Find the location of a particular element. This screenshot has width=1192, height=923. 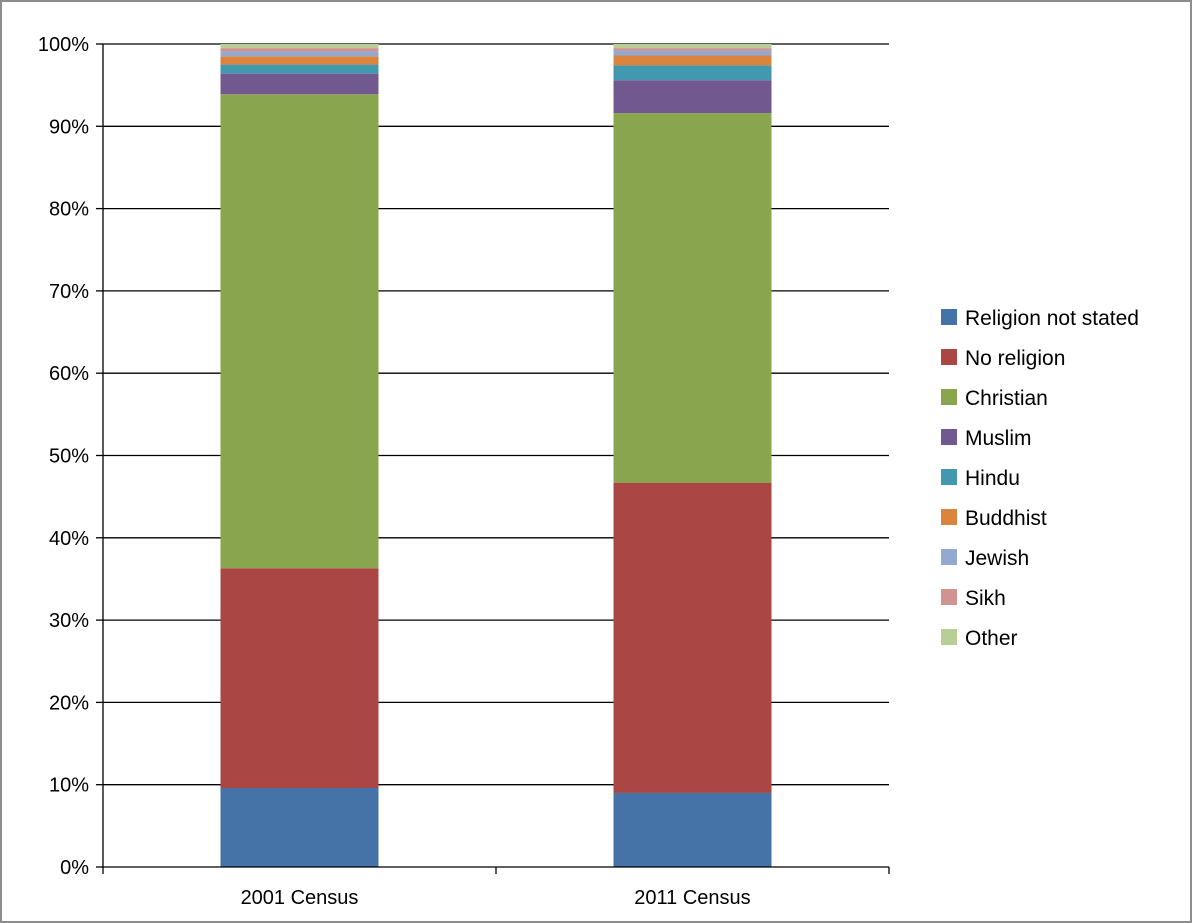

legend-swatch-sikh is located at coordinates (949, 597).